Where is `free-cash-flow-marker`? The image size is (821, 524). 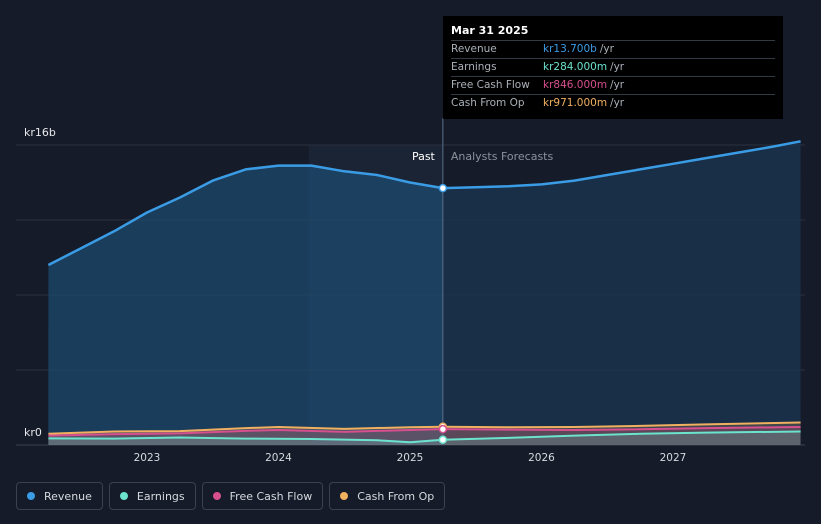
free-cash-flow-marker is located at coordinates (443, 429).